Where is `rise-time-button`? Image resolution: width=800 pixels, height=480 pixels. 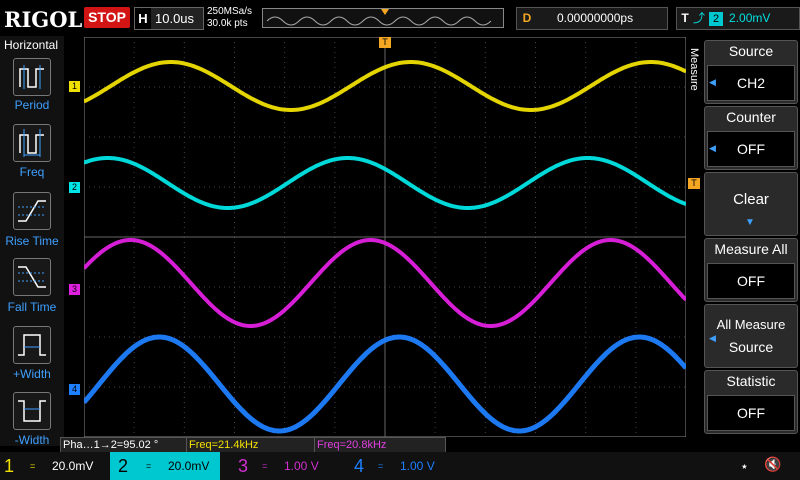 rise-time-button is located at coordinates (32, 211).